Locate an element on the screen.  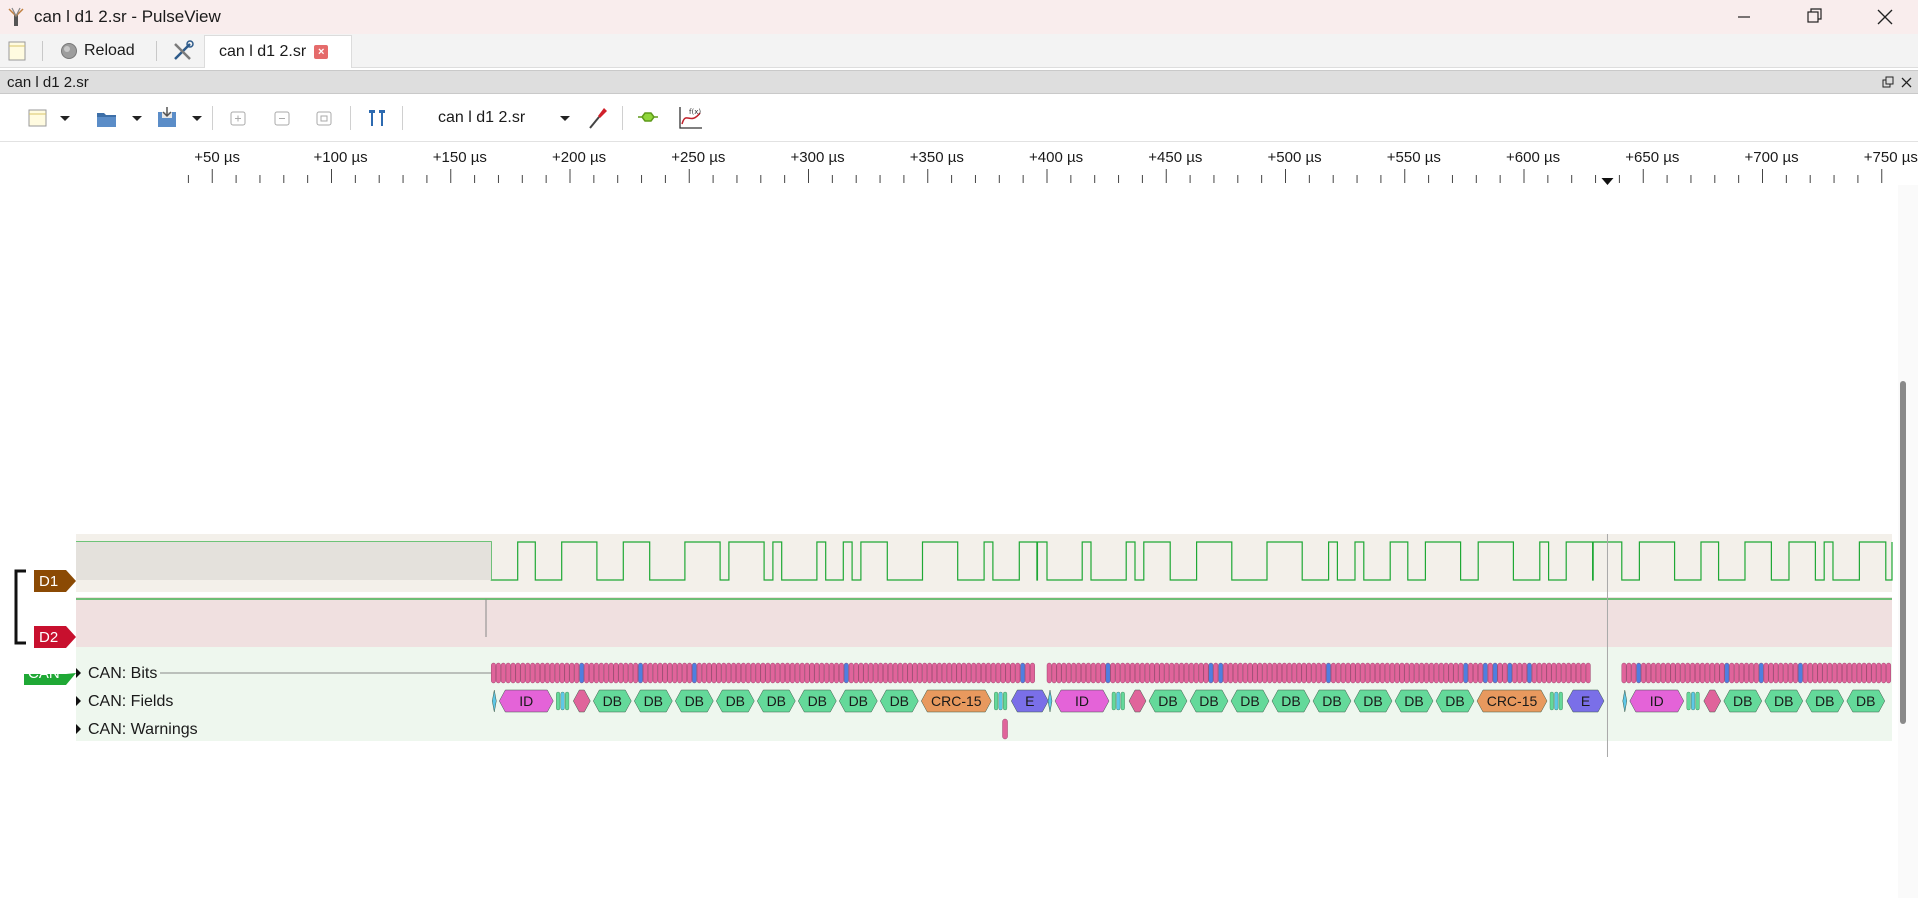
device-dropdown is located at coordinates (565, 118).